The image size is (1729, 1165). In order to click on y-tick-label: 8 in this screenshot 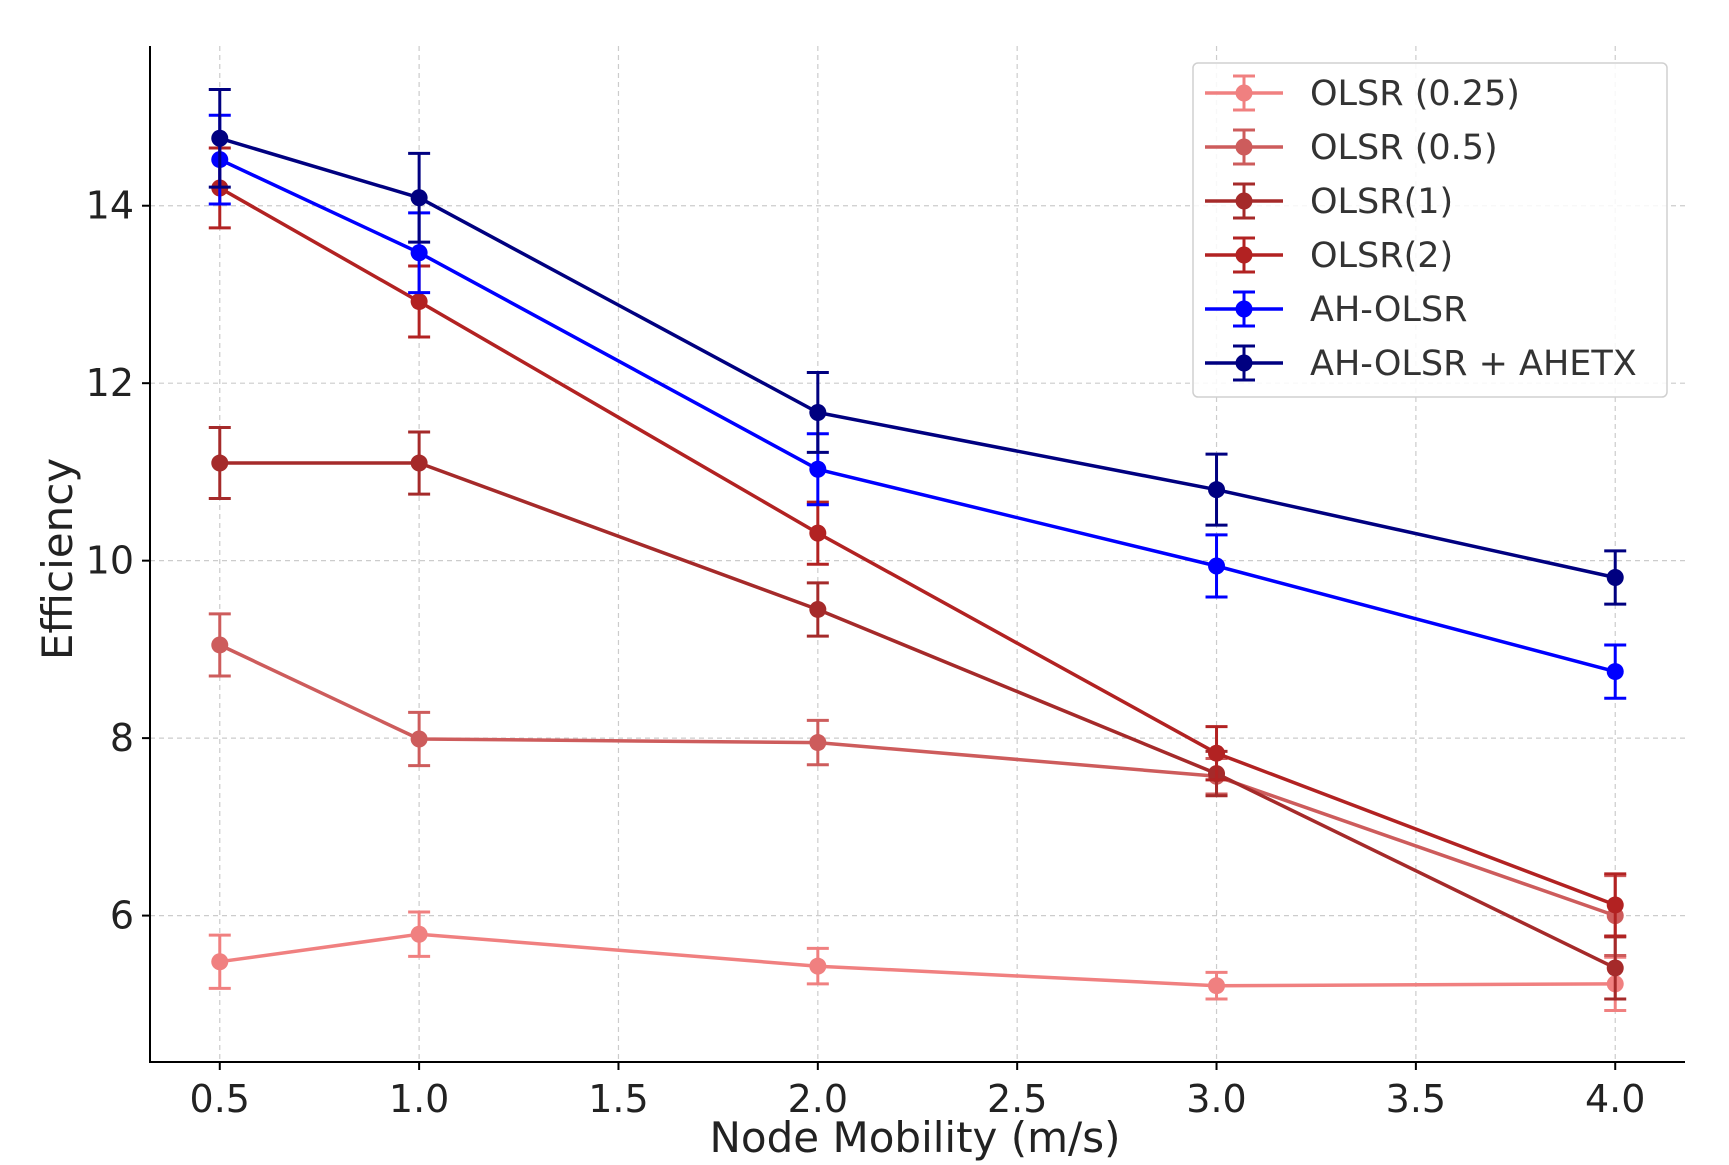, I will do `click(122, 738)`.